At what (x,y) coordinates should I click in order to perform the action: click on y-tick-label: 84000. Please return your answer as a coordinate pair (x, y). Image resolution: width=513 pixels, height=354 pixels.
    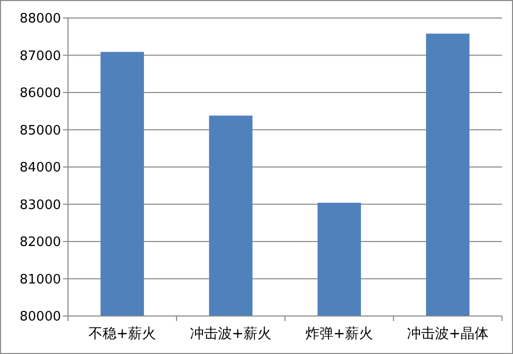
    Looking at the image, I should click on (40, 168).